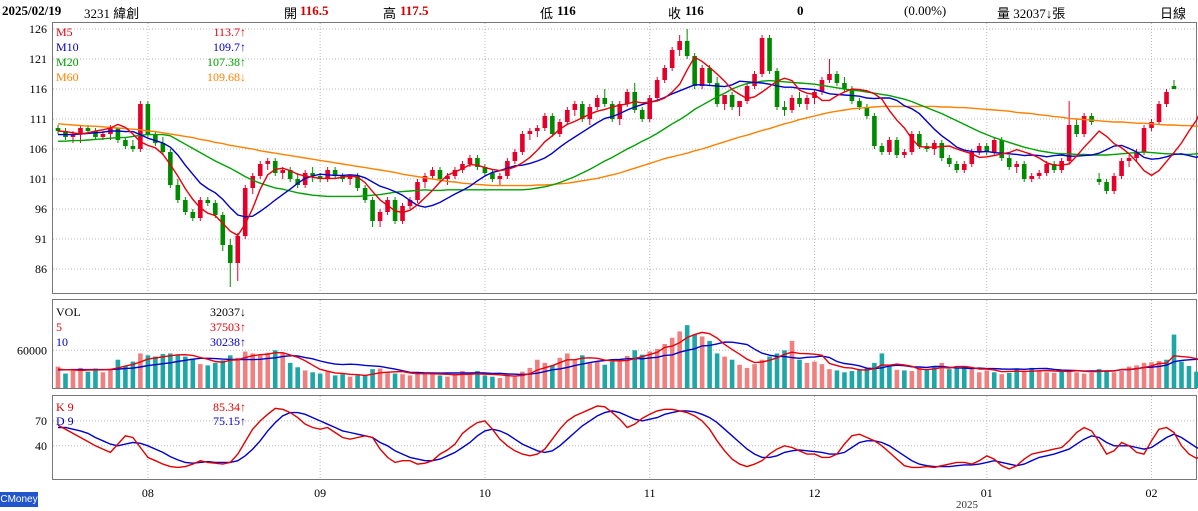 Image resolution: width=1198 pixels, height=511 pixels. I want to click on d-line, so click(628, 439).